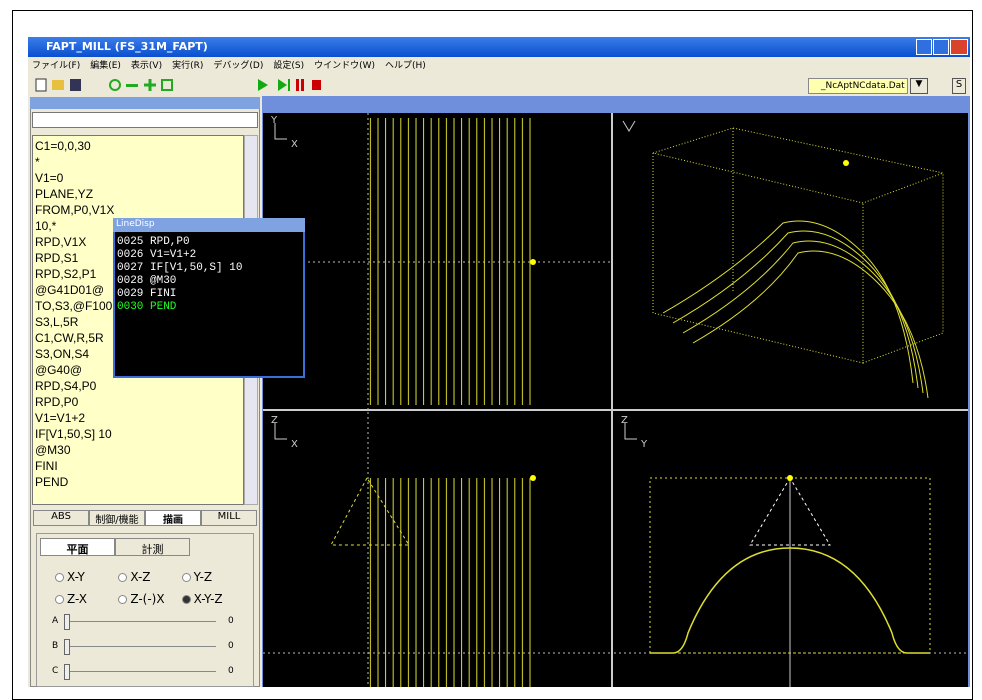 The height and width of the screenshot is (700, 982). I want to click on title-bar: FAPT_MILL (FS_31M_FAPT), so click(499, 47).